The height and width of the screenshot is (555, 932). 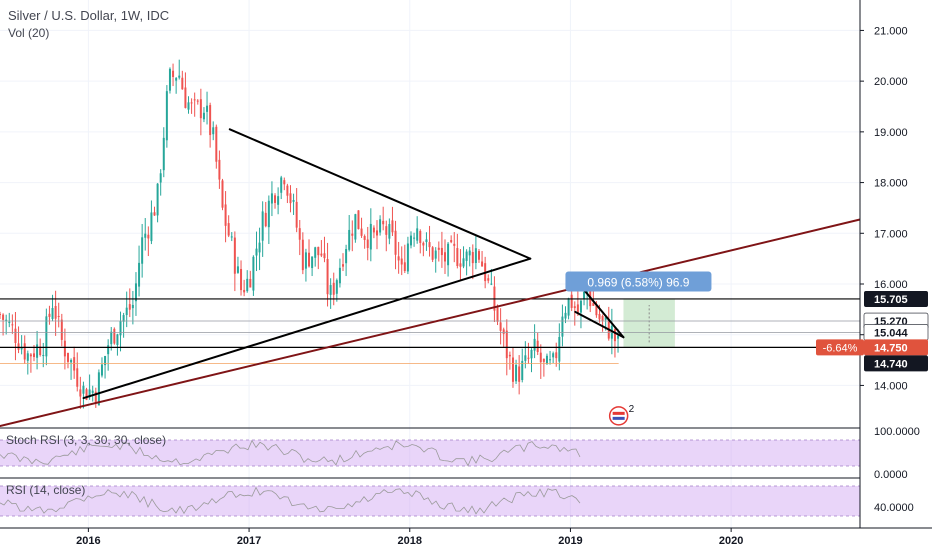 I want to click on price-axis-bg, so click(x=896, y=275).